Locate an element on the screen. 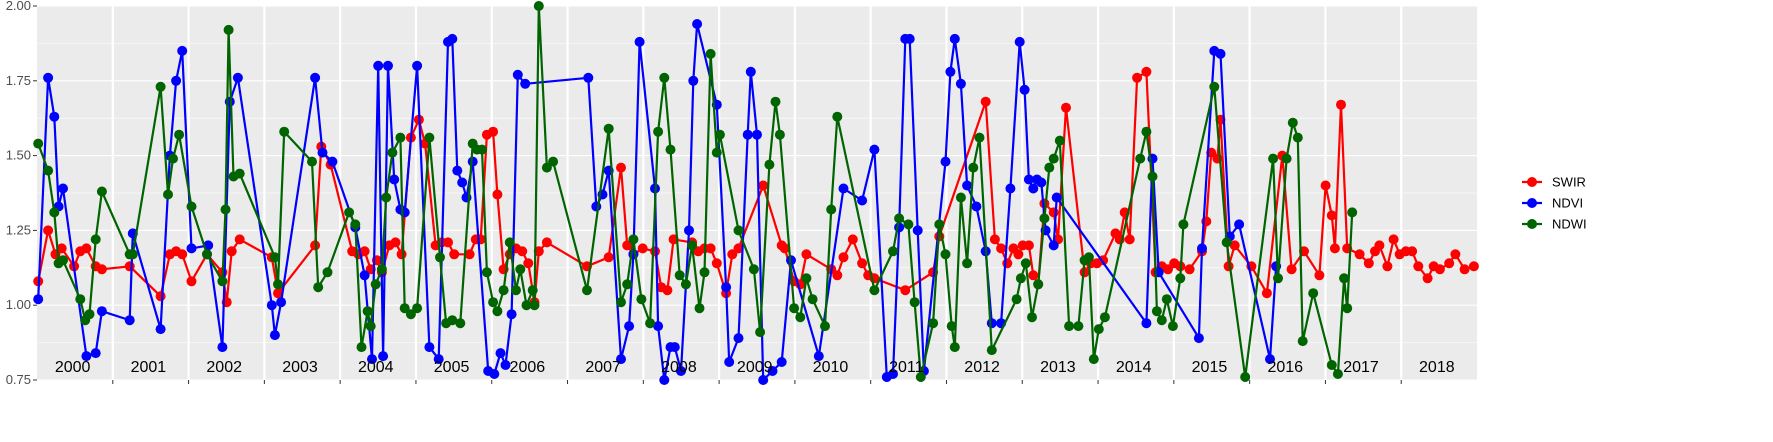  year-label: 2011 is located at coordinates (906, 367).